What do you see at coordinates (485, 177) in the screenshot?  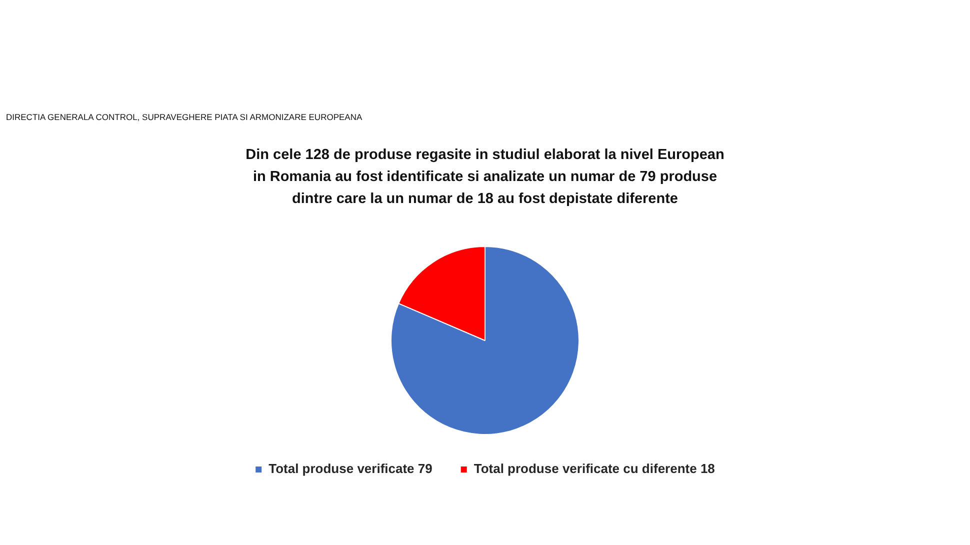 I see `chart-title: Din cele 128 de produse regasite in studiul elaborat la nivel European in Romania au fost identificate si analizate un numar de 79 produse dintre care la un numar de 18 au fost depistate diferente` at bounding box center [485, 177].